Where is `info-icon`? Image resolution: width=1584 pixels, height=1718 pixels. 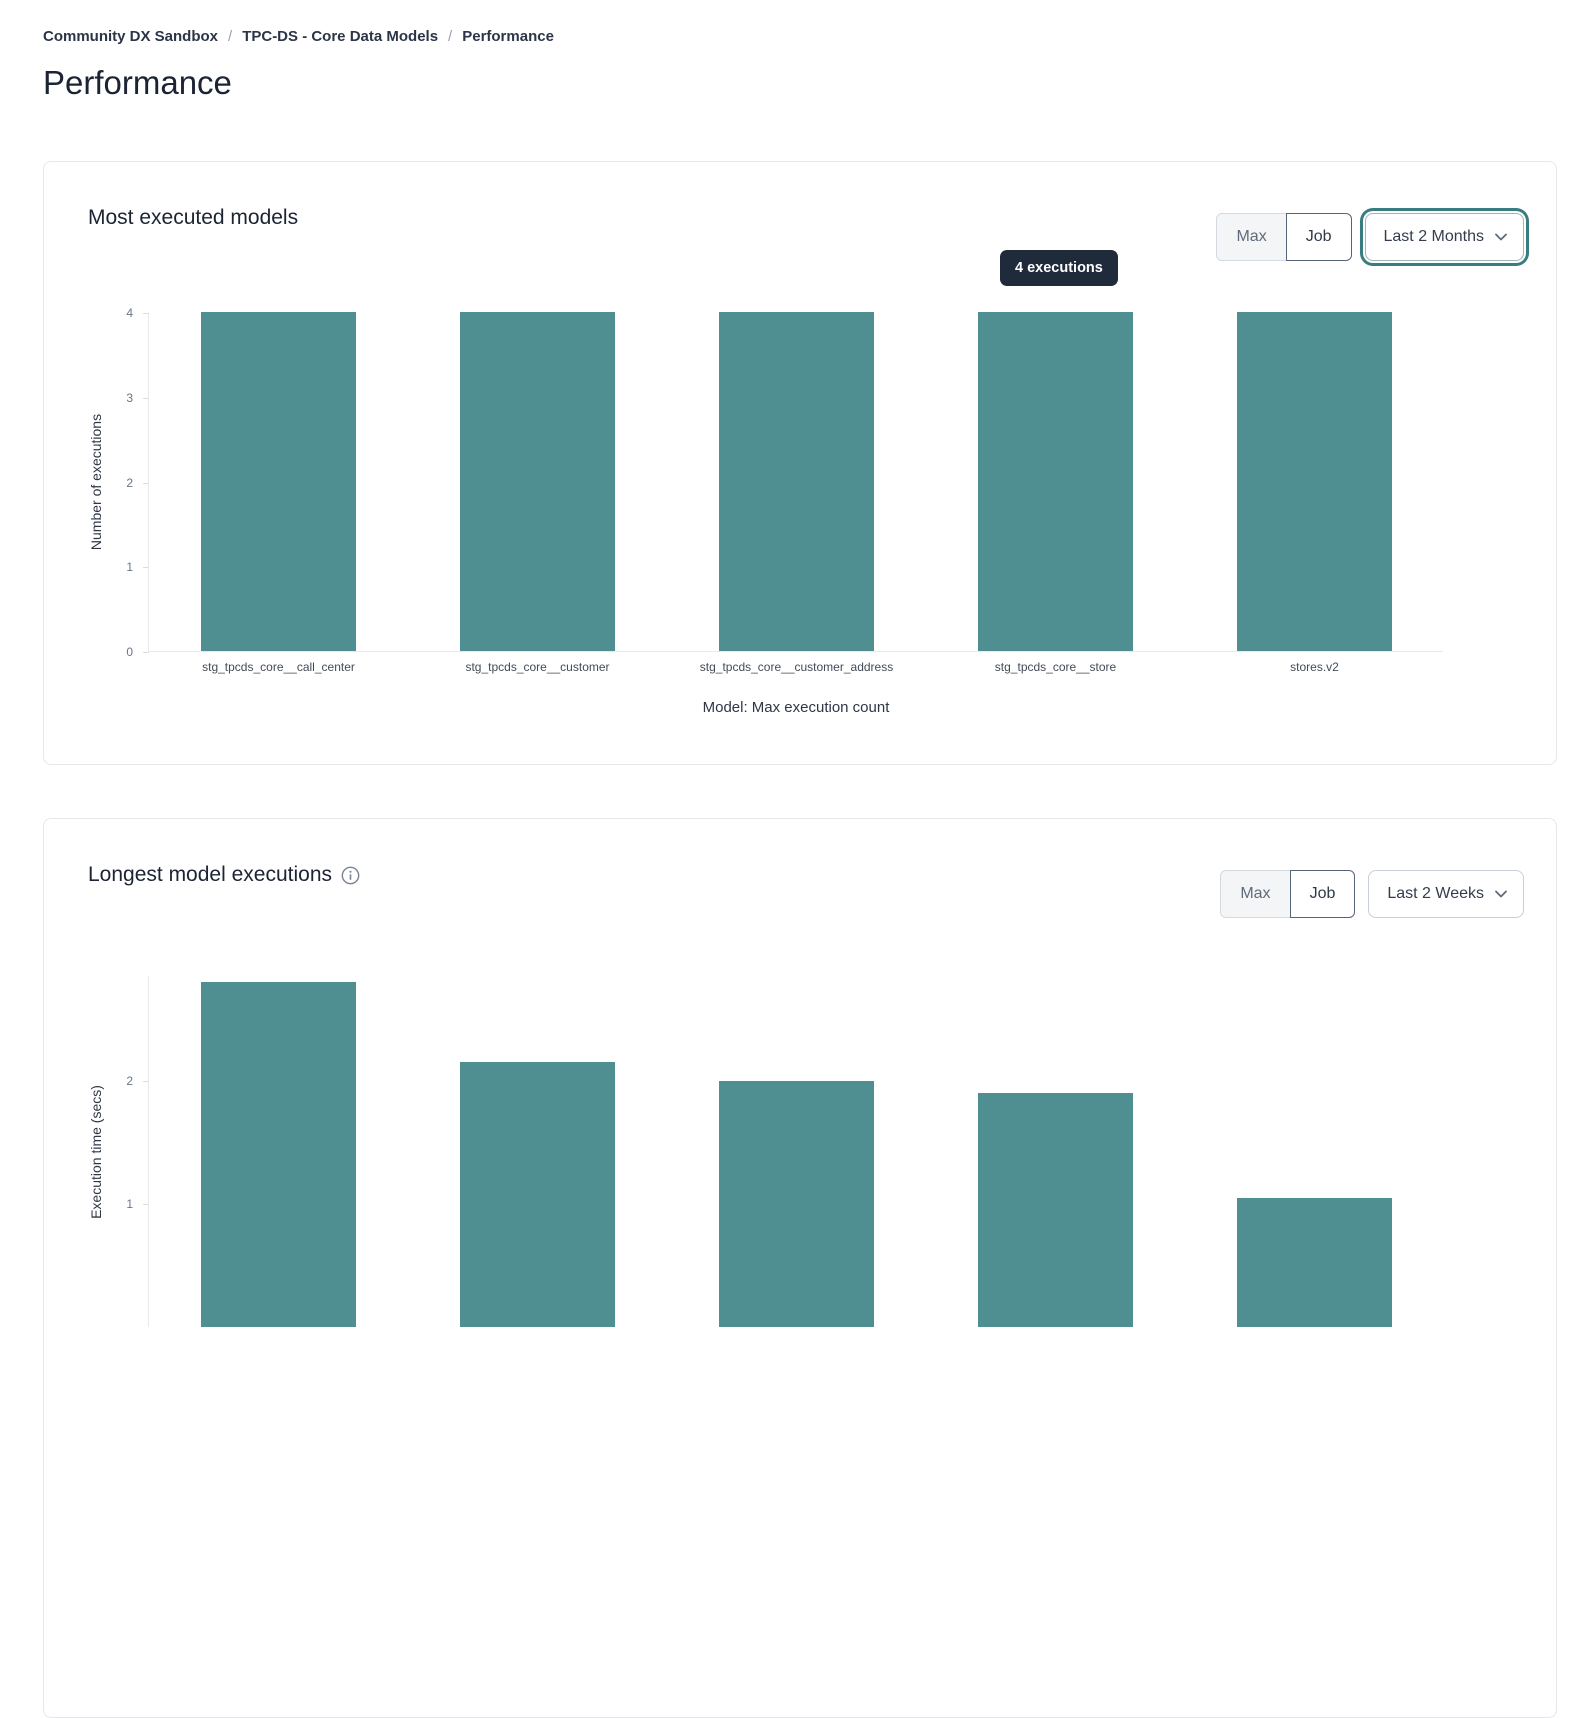
info-icon is located at coordinates (350, 875).